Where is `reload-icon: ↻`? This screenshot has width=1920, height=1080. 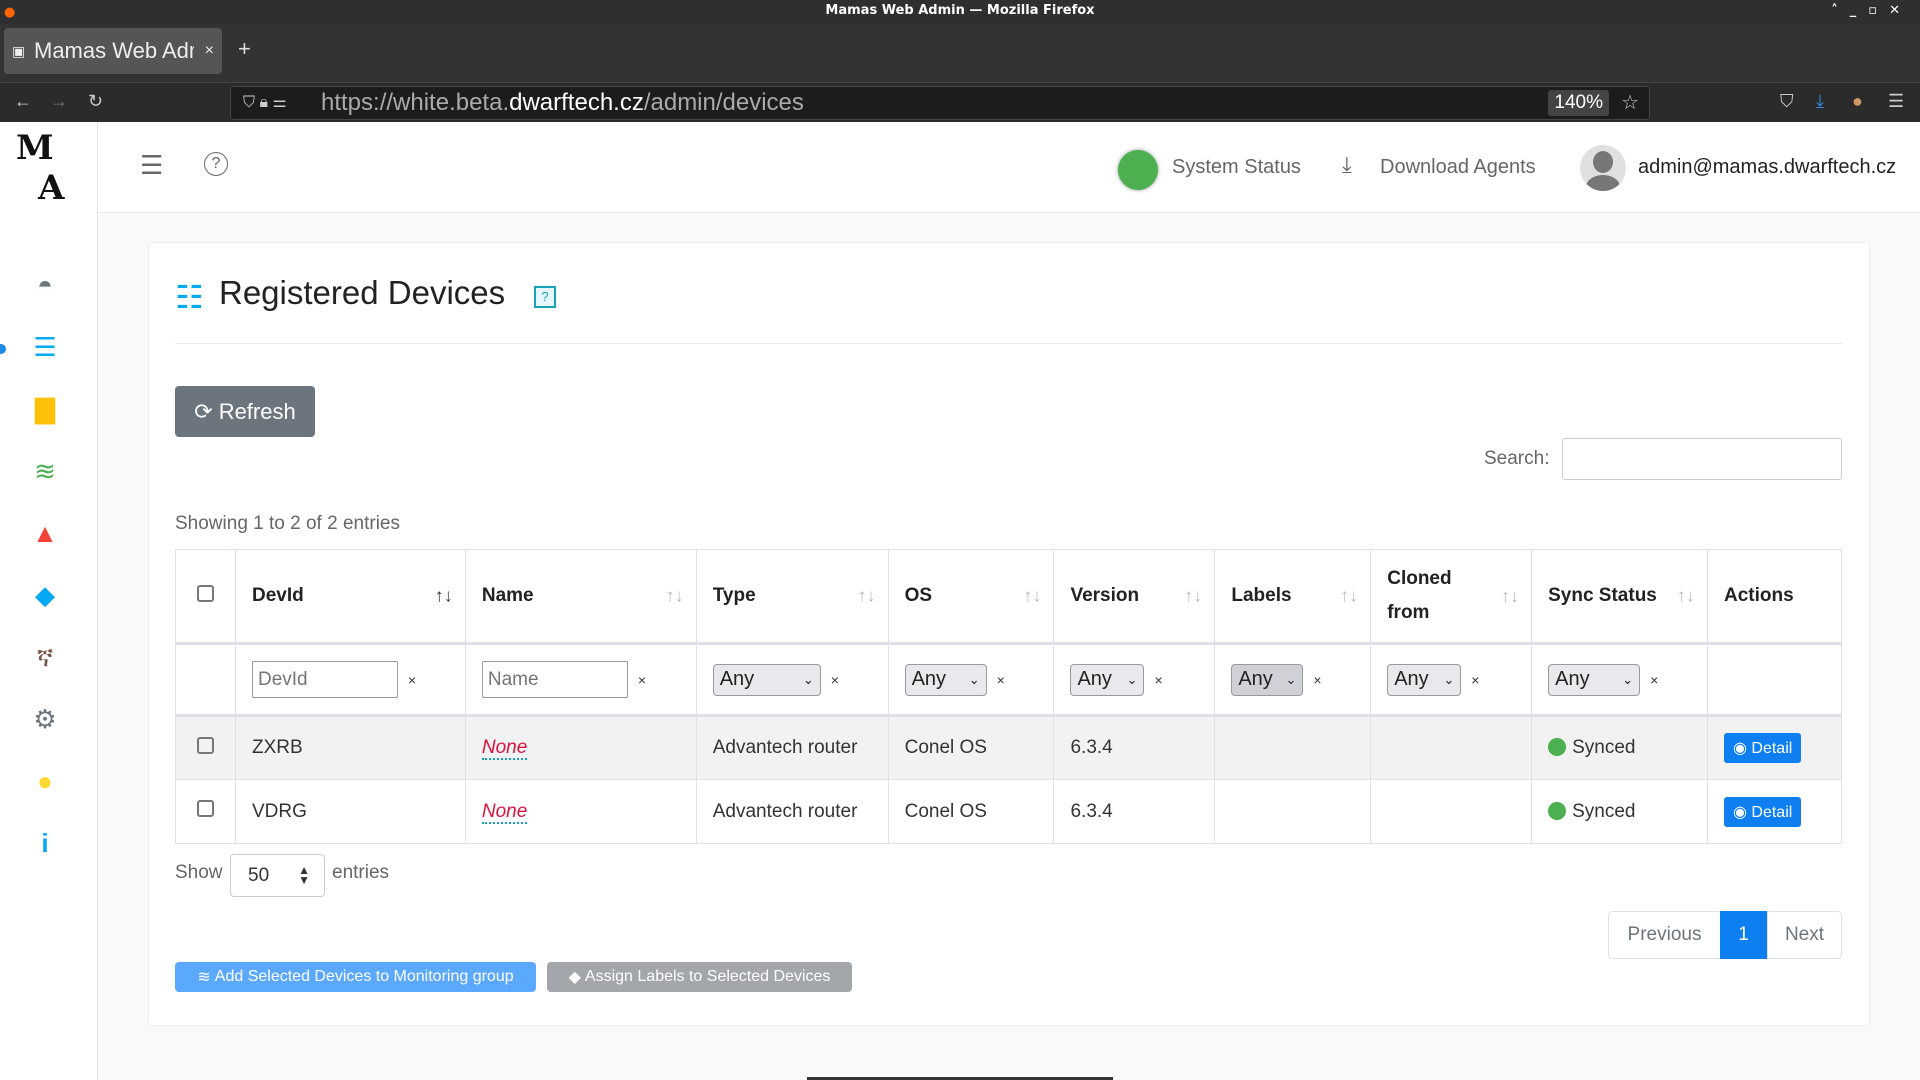 reload-icon: ↻ is located at coordinates (96, 101).